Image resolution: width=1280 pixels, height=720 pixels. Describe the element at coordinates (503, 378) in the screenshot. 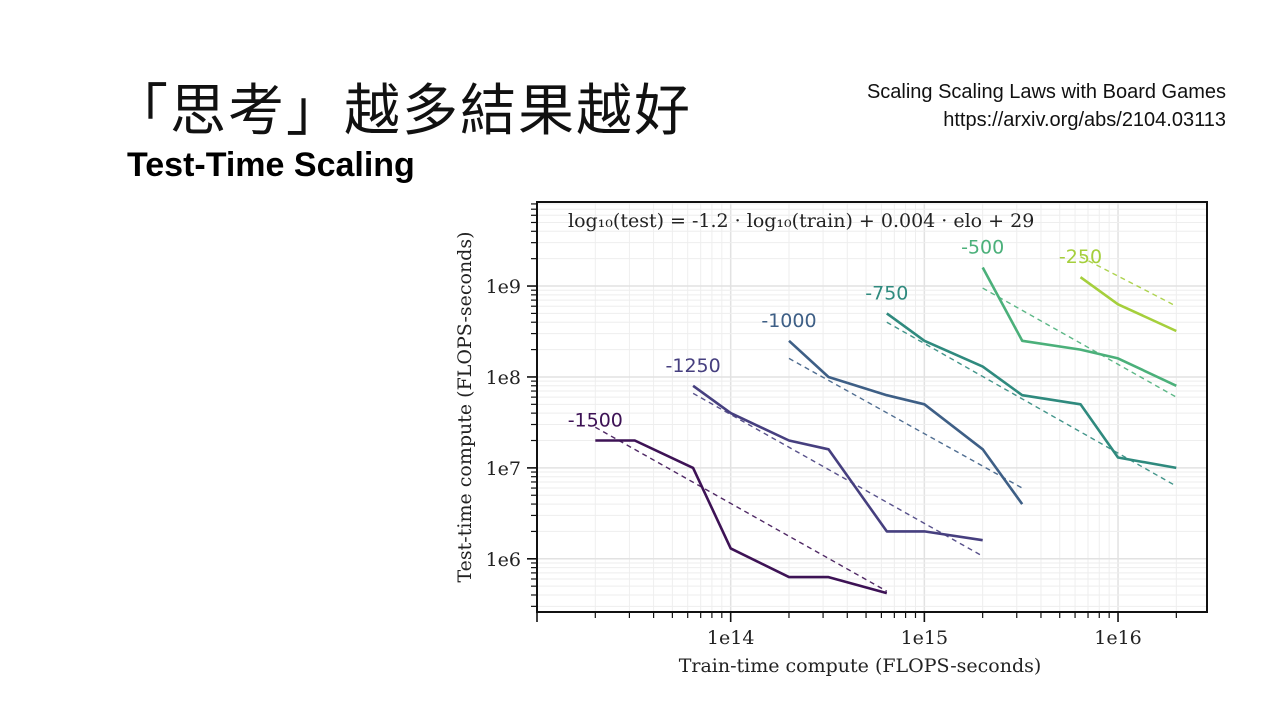

I see `y-tick-label: 1e8` at that location.